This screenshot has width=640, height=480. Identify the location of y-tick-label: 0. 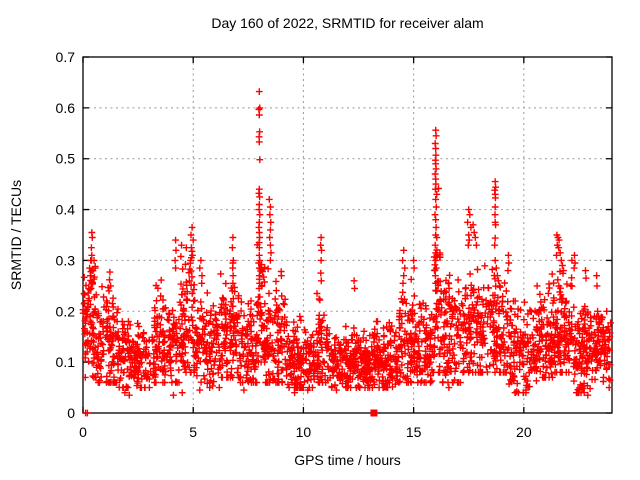
(71, 413).